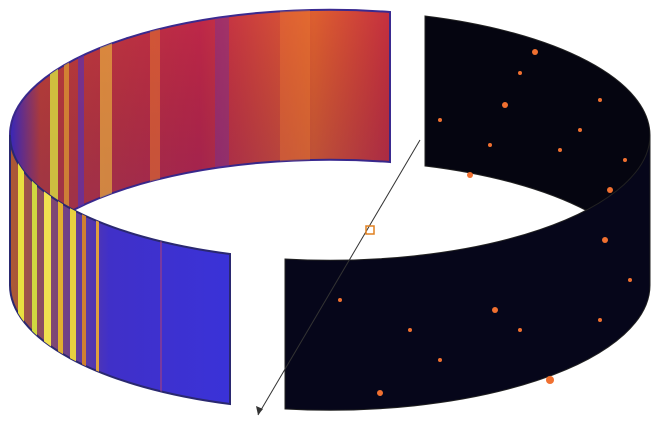 This screenshot has height=445, width=655. Describe the element at coordinates (370, 230) in the screenshot. I see `sample` at that location.